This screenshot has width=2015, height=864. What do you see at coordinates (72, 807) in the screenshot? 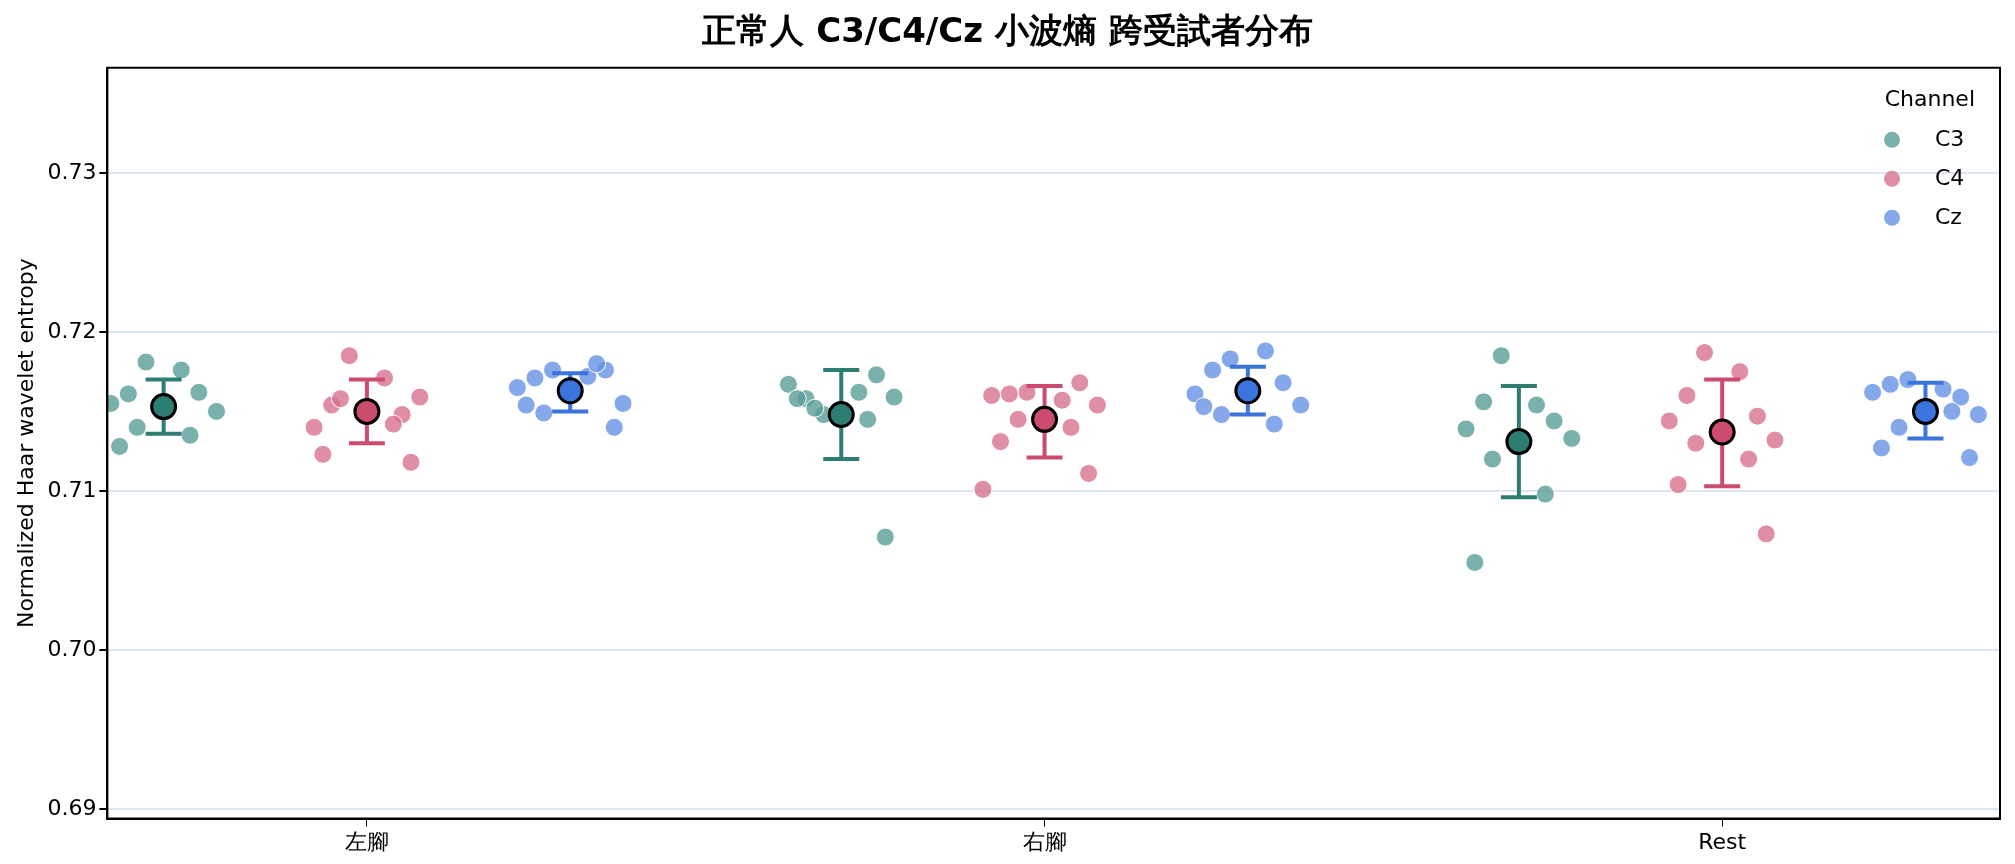
I see `y-tick-label: 0.69` at bounding box center [72, 807].